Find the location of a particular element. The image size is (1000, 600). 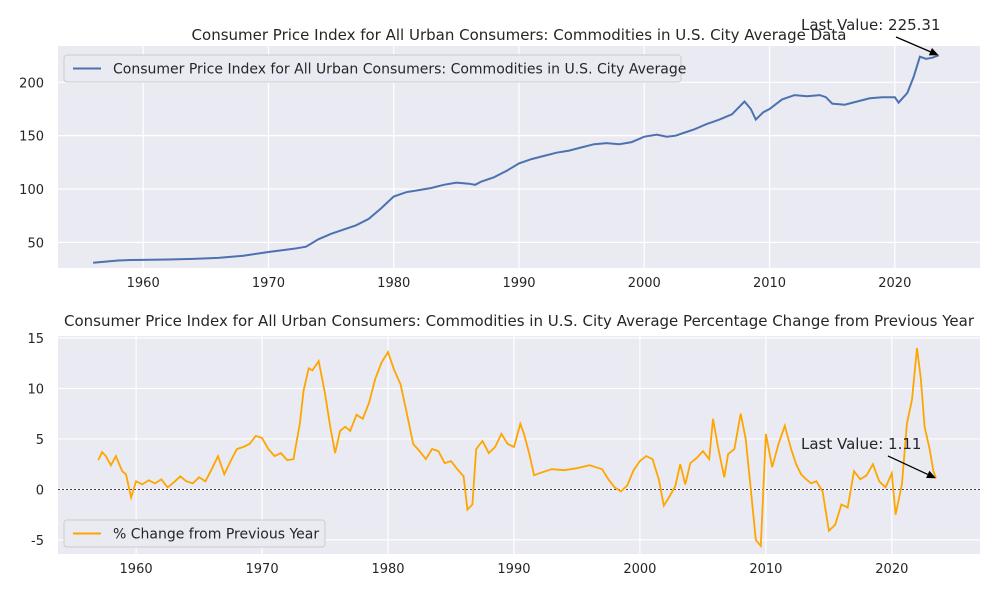

cpi-y-axis: 50 100 150 200 is located at coordinates (31, 163).